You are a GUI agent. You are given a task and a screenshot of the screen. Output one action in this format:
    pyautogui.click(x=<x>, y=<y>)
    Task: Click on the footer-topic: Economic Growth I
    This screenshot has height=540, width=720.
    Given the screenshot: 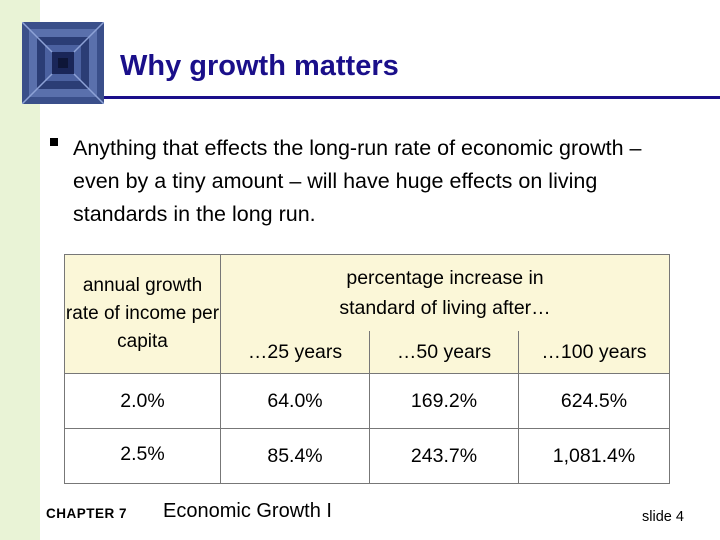 What is the action you would take?
    pyautogui.click(x=247, y=511)
    